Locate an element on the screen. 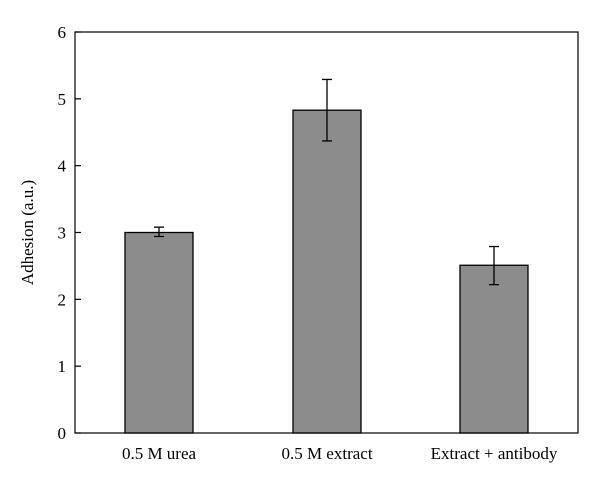  y-tick-label: 3 is located at coordinates (62, 233).